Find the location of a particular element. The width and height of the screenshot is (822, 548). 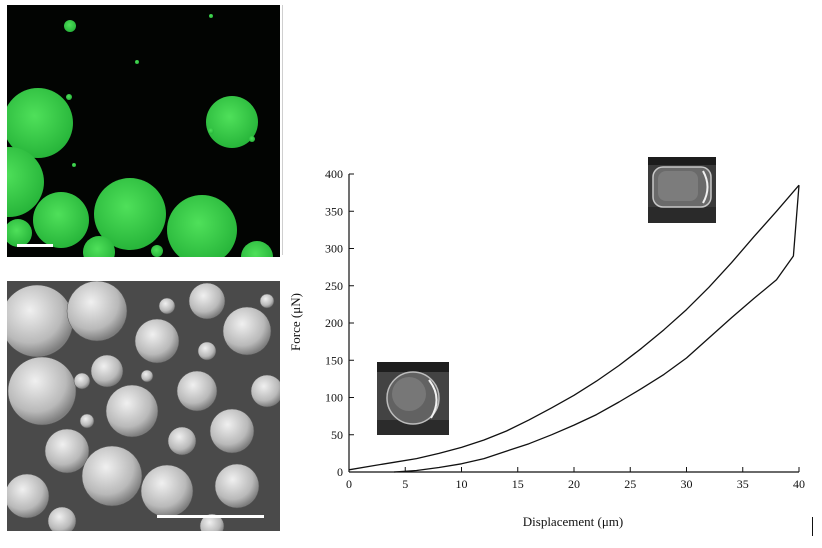

x-tick-label-7: 35 is located at coordinates (743, 484).